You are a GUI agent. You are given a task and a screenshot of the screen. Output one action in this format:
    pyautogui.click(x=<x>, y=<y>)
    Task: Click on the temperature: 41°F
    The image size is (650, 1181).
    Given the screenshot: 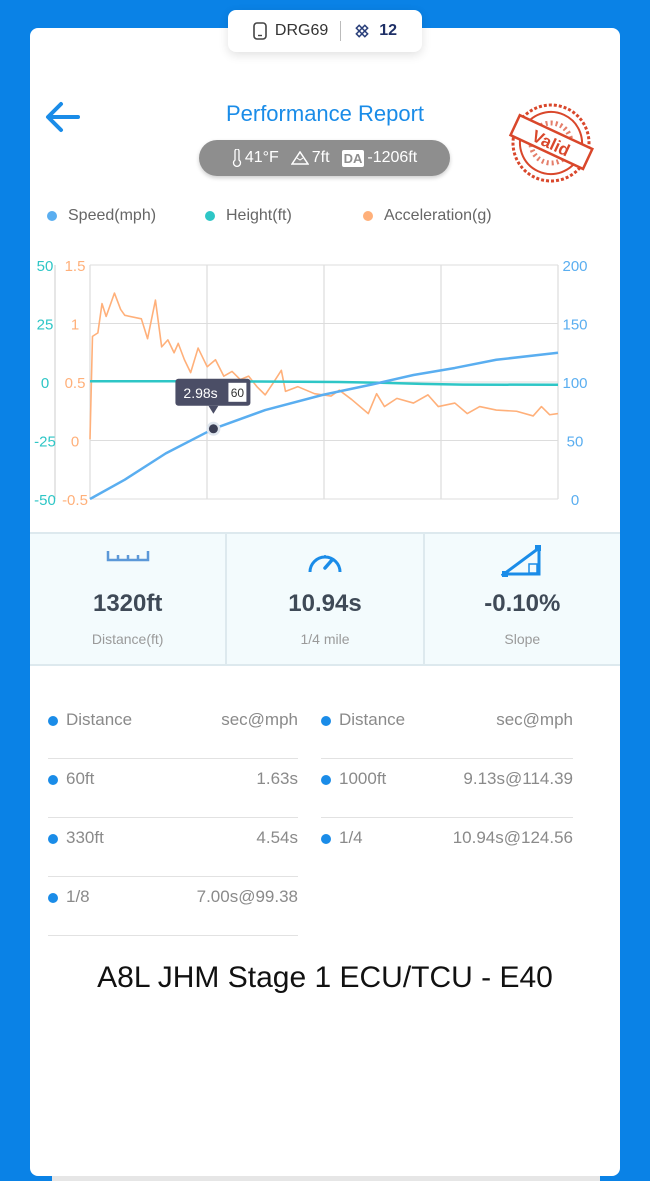 What is the action you would take?
    pyautogui.click(x=261, y=157)
    